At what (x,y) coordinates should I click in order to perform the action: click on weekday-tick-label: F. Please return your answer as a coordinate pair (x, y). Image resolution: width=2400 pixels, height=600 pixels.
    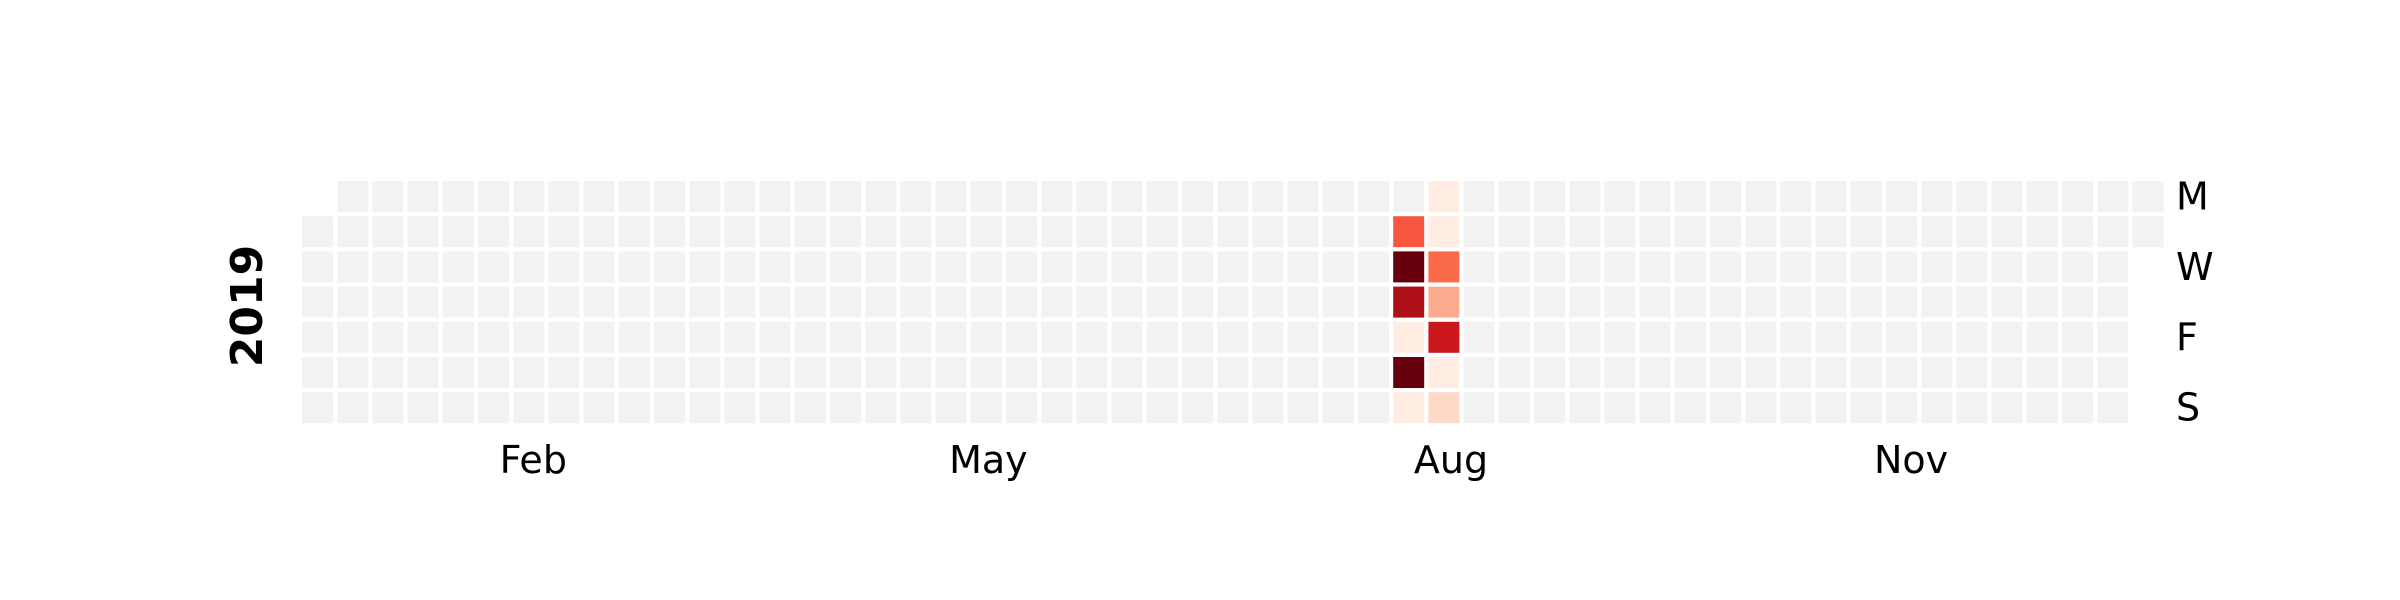
    Looking at the image, I should click on (2187, 337).